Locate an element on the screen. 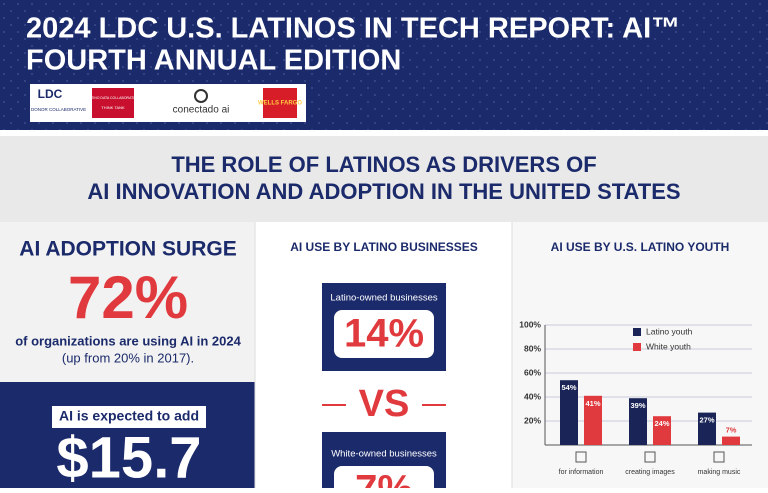  white-value-box is located at coordinates (384, 479).